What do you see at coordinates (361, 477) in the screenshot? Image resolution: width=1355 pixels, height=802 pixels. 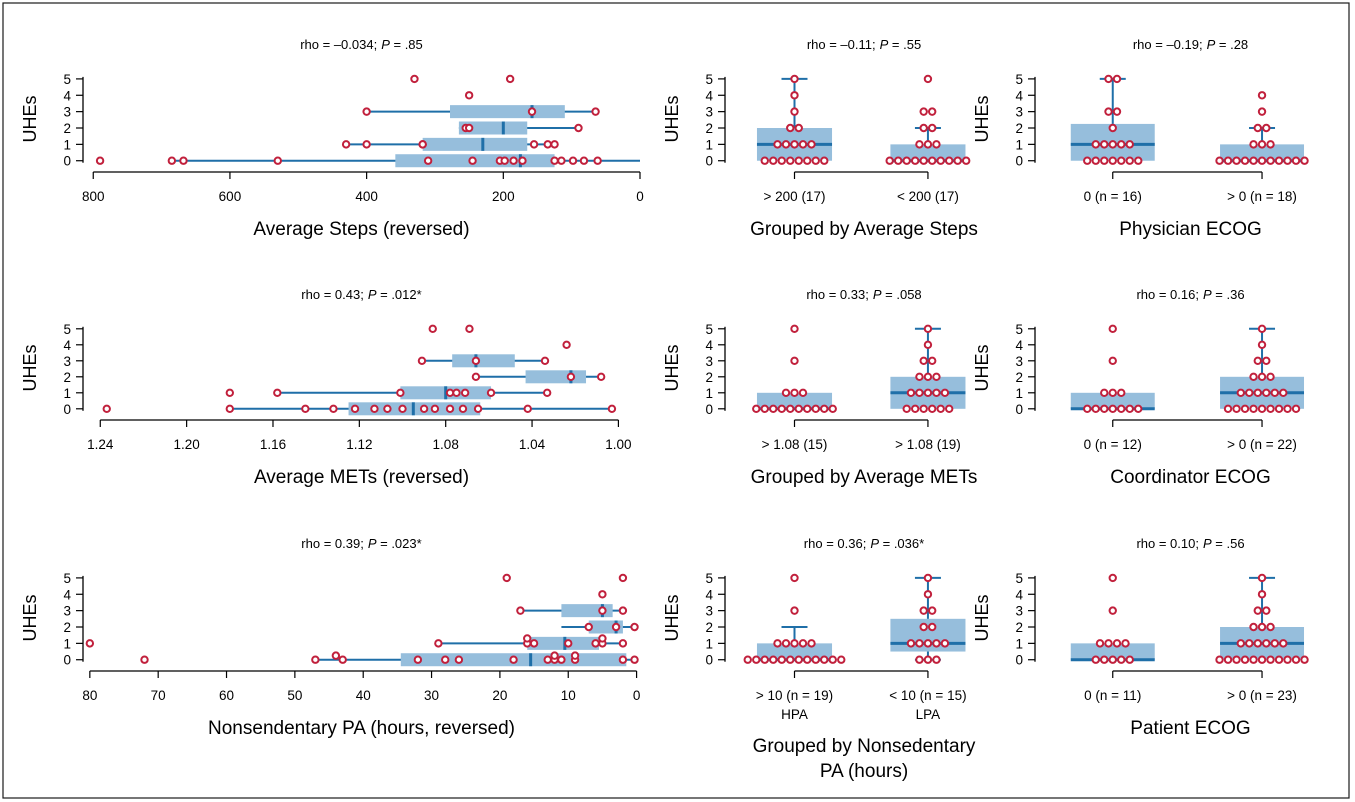 I see `x-axis-label: Average METs (reversed)` at bounding box center [361, 477].